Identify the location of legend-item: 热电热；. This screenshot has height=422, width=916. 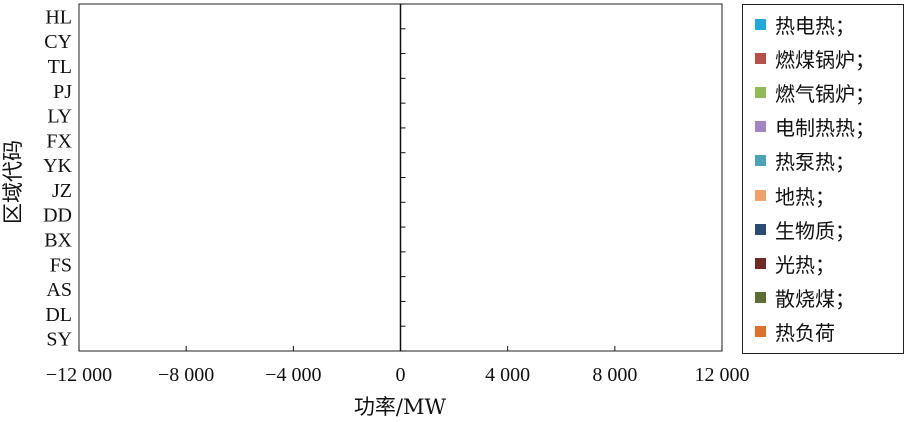
(799, 24).